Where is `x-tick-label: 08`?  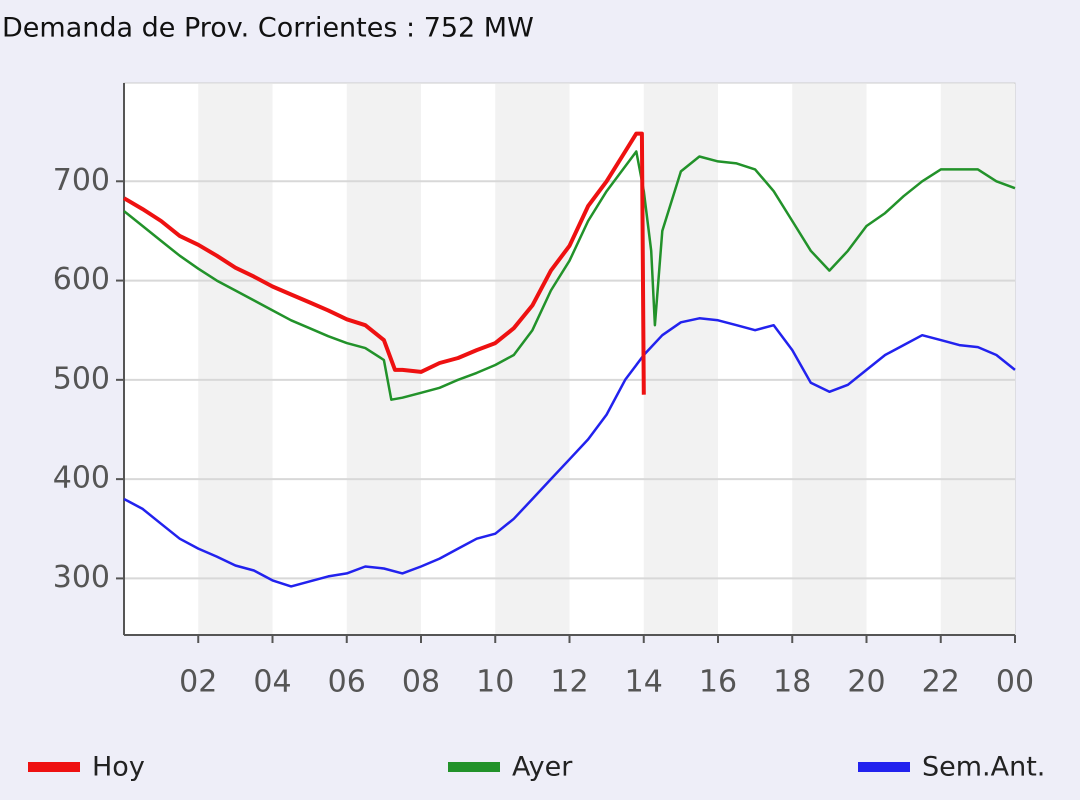 x-tick-label: 08 is located at coordinates (421, 682).